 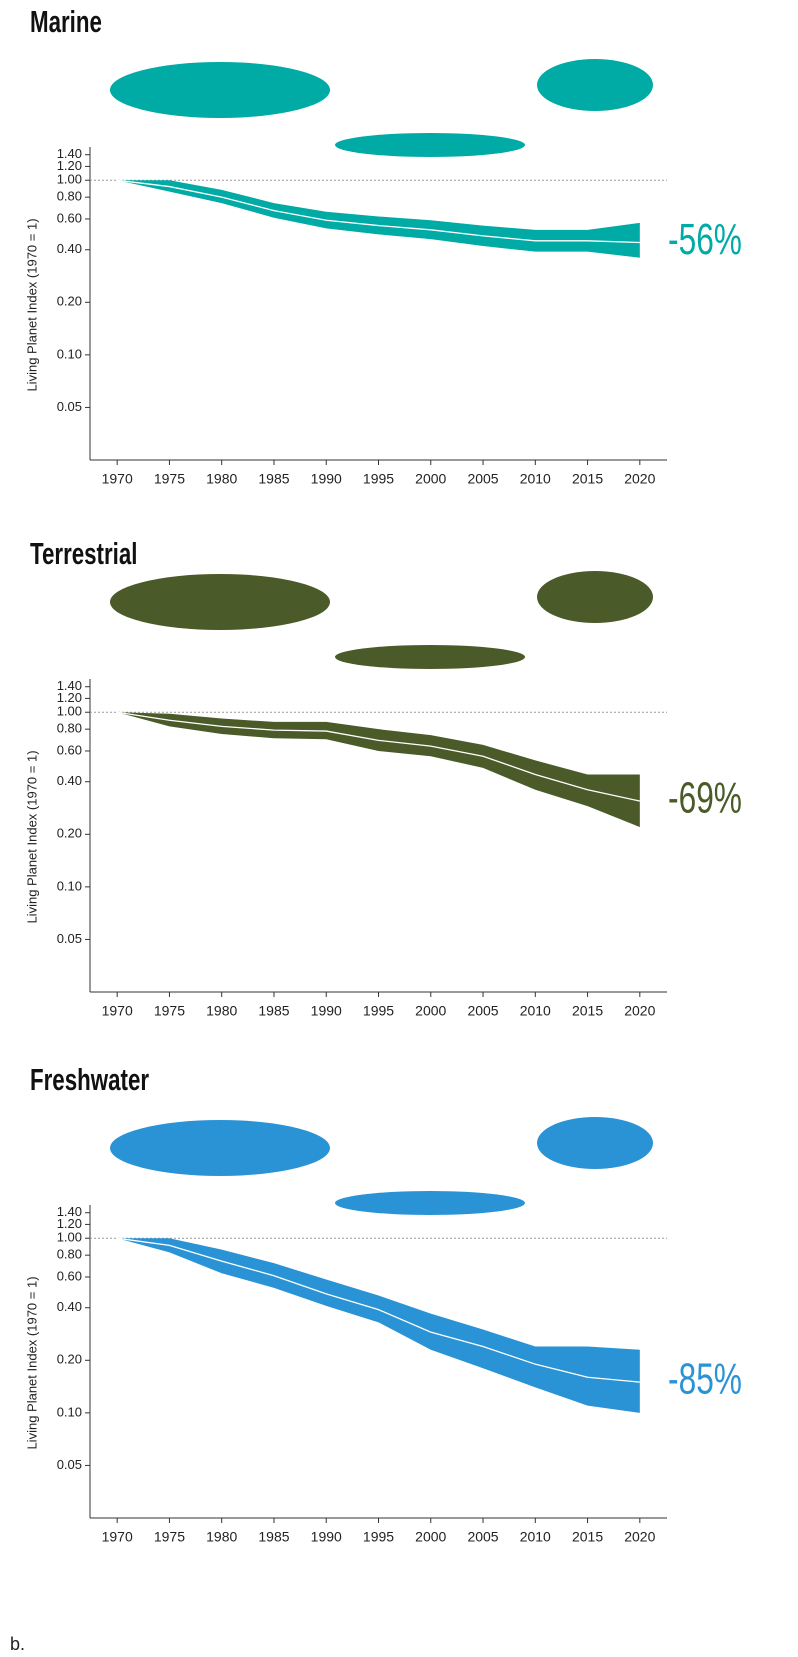 What do you see at coordinates (83, 554) in the screenshot?
I see `chart-title: Terrestrial` at bounding box center [83, 554].